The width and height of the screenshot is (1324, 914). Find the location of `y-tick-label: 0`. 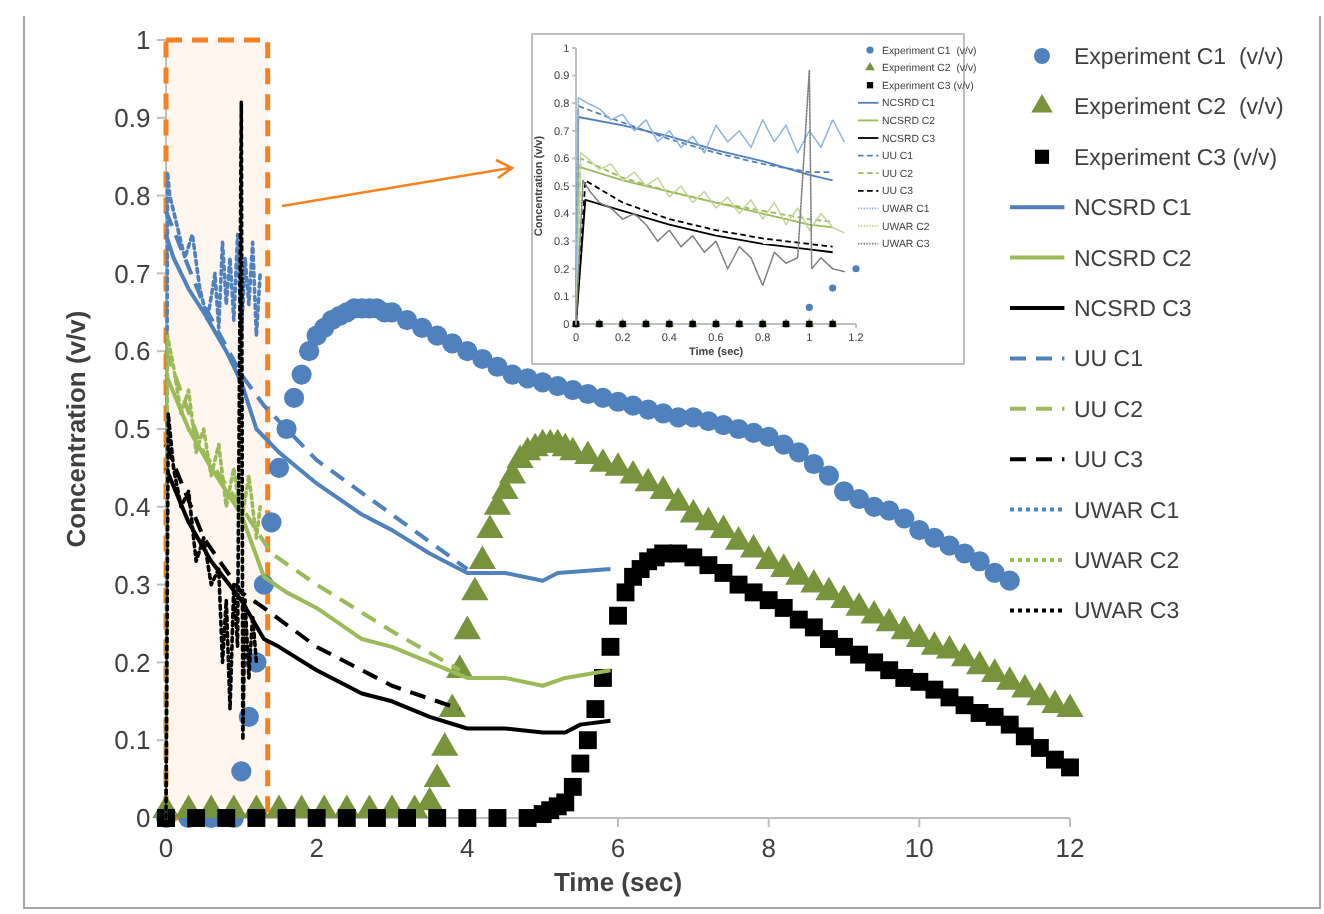

y-tick-label: 0 is located at coordinates (143, 818).